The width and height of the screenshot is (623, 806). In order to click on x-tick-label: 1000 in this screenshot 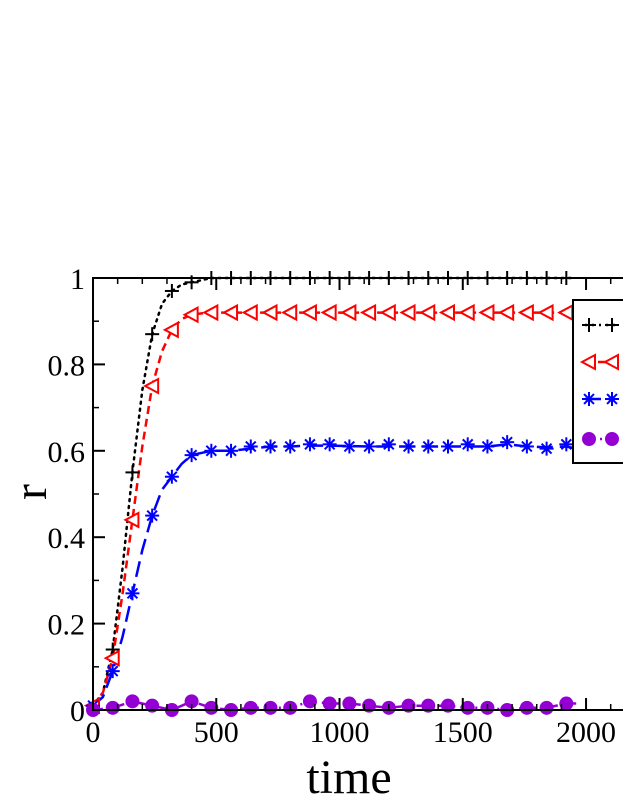, I will do `click(340, 732)`.